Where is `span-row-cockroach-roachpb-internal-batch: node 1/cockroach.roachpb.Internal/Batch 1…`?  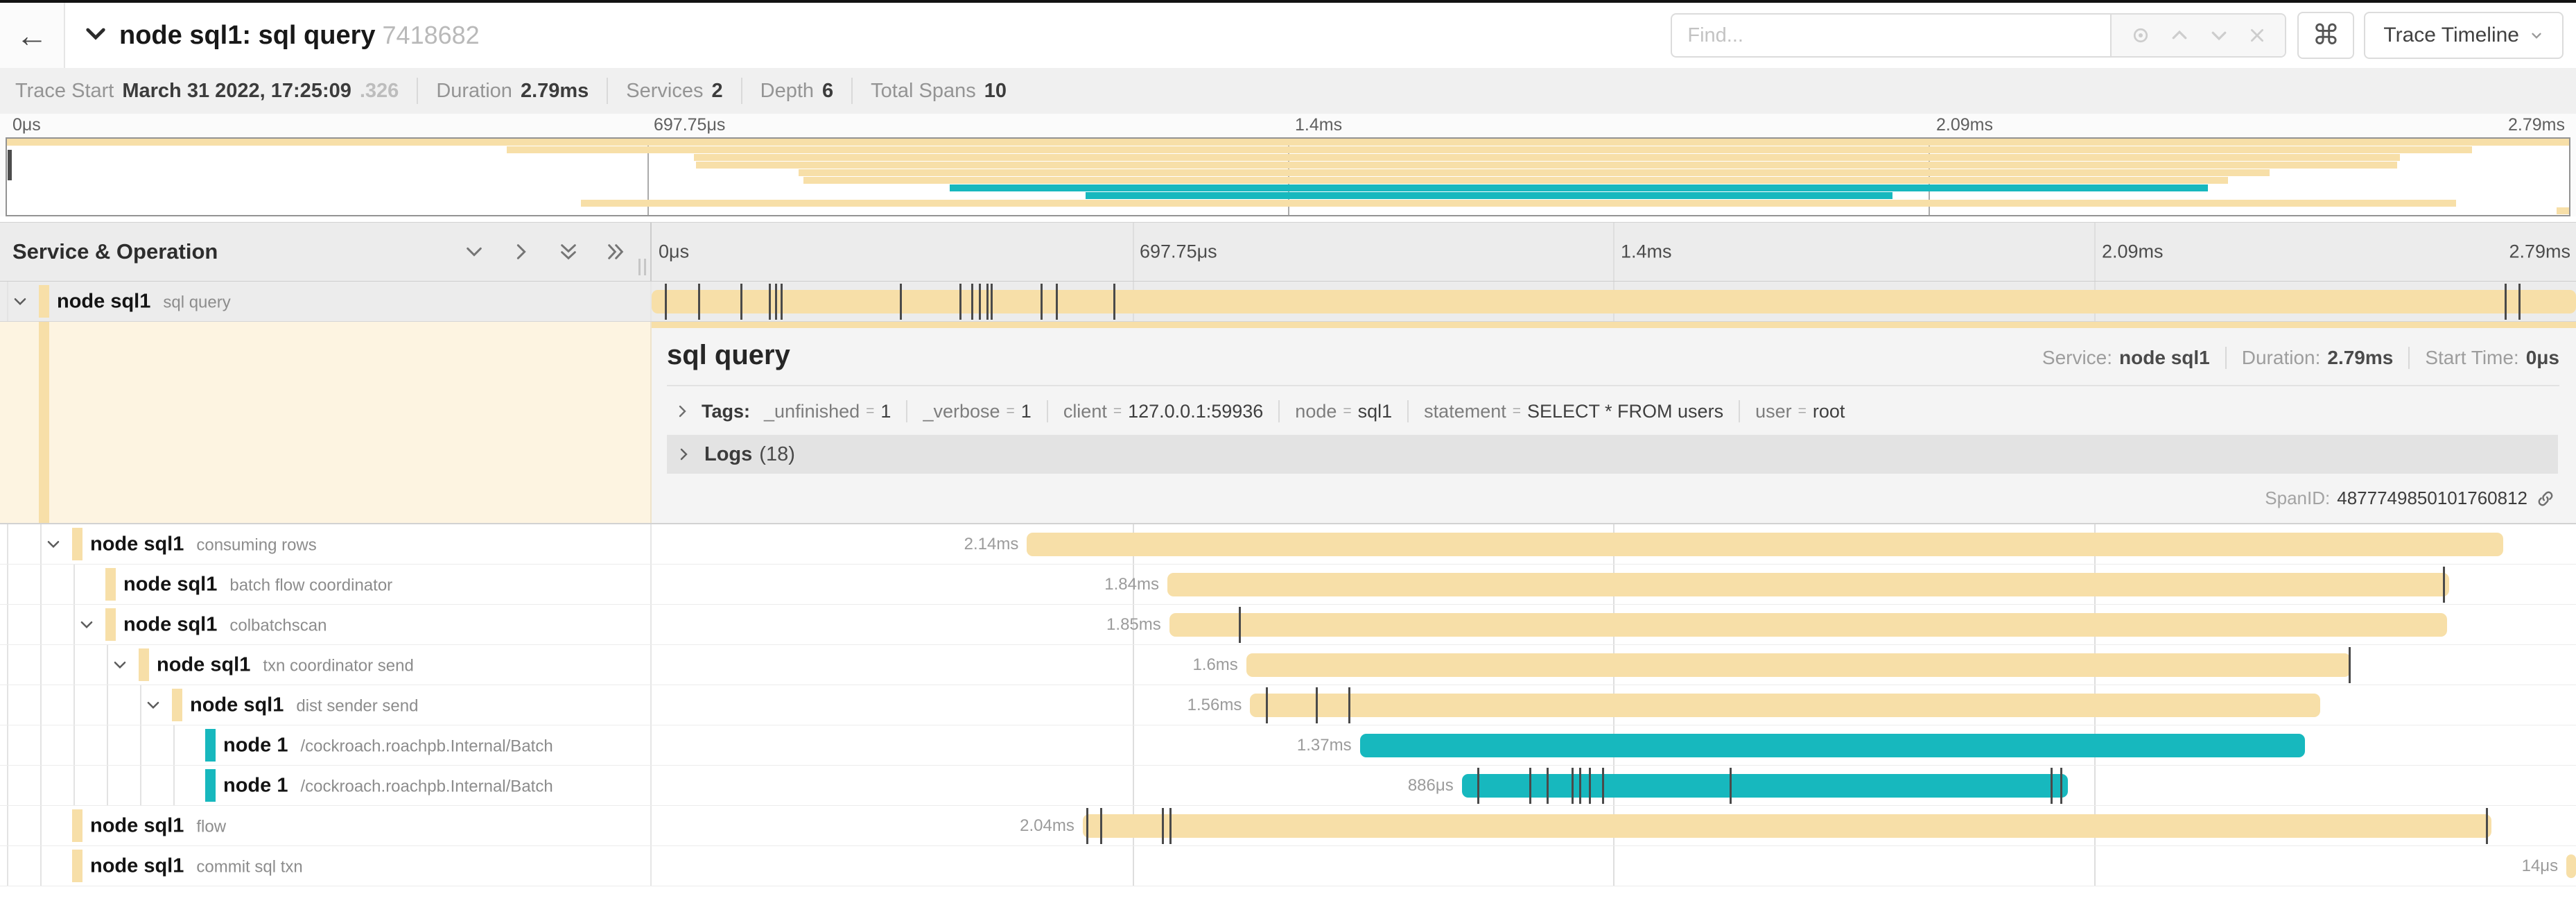 span-row-cockroach-roachpb-internal-batch: node 1/cockroach.roachpb.Internal/Batch 1… is located at coordinates (1288, 746).